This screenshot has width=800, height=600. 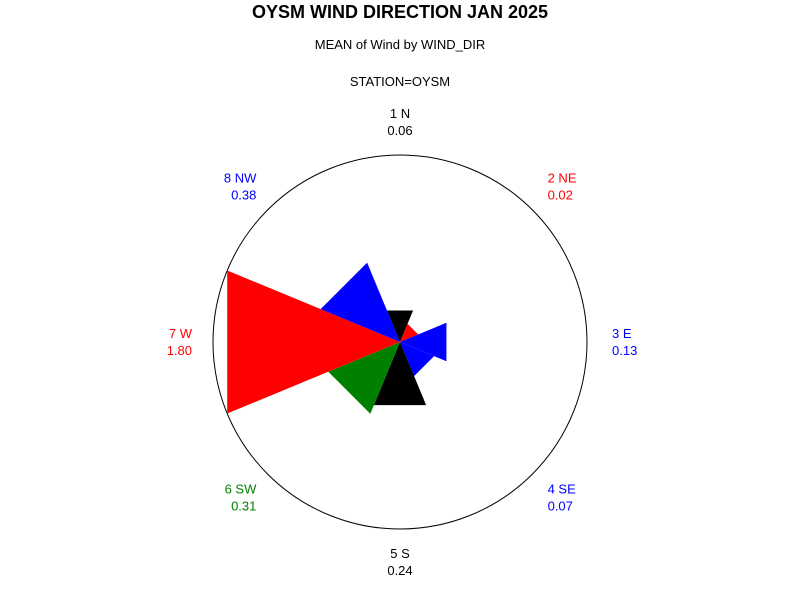 I want to click on direction-label-e: 3 E, so click(x=622, y=333).